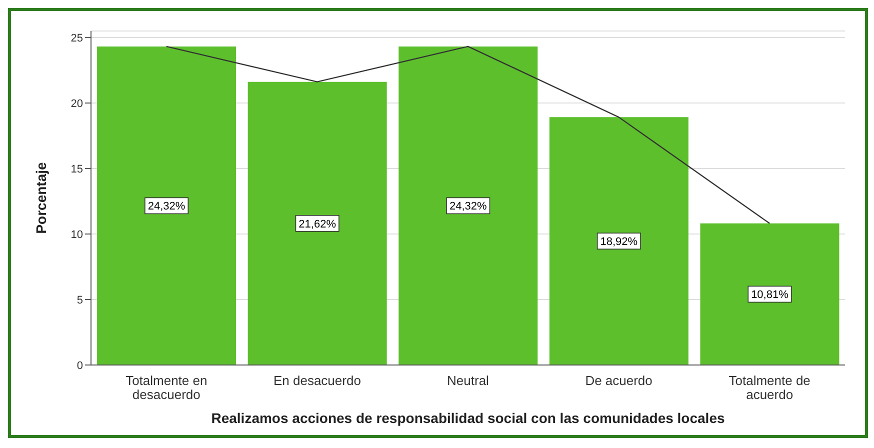 This screenshot has height=448, width=874. Describe the element at coordinates (167, 387) in the screenshot. I see `x-tick-label: Totalmente en desacuerdo` at that location.